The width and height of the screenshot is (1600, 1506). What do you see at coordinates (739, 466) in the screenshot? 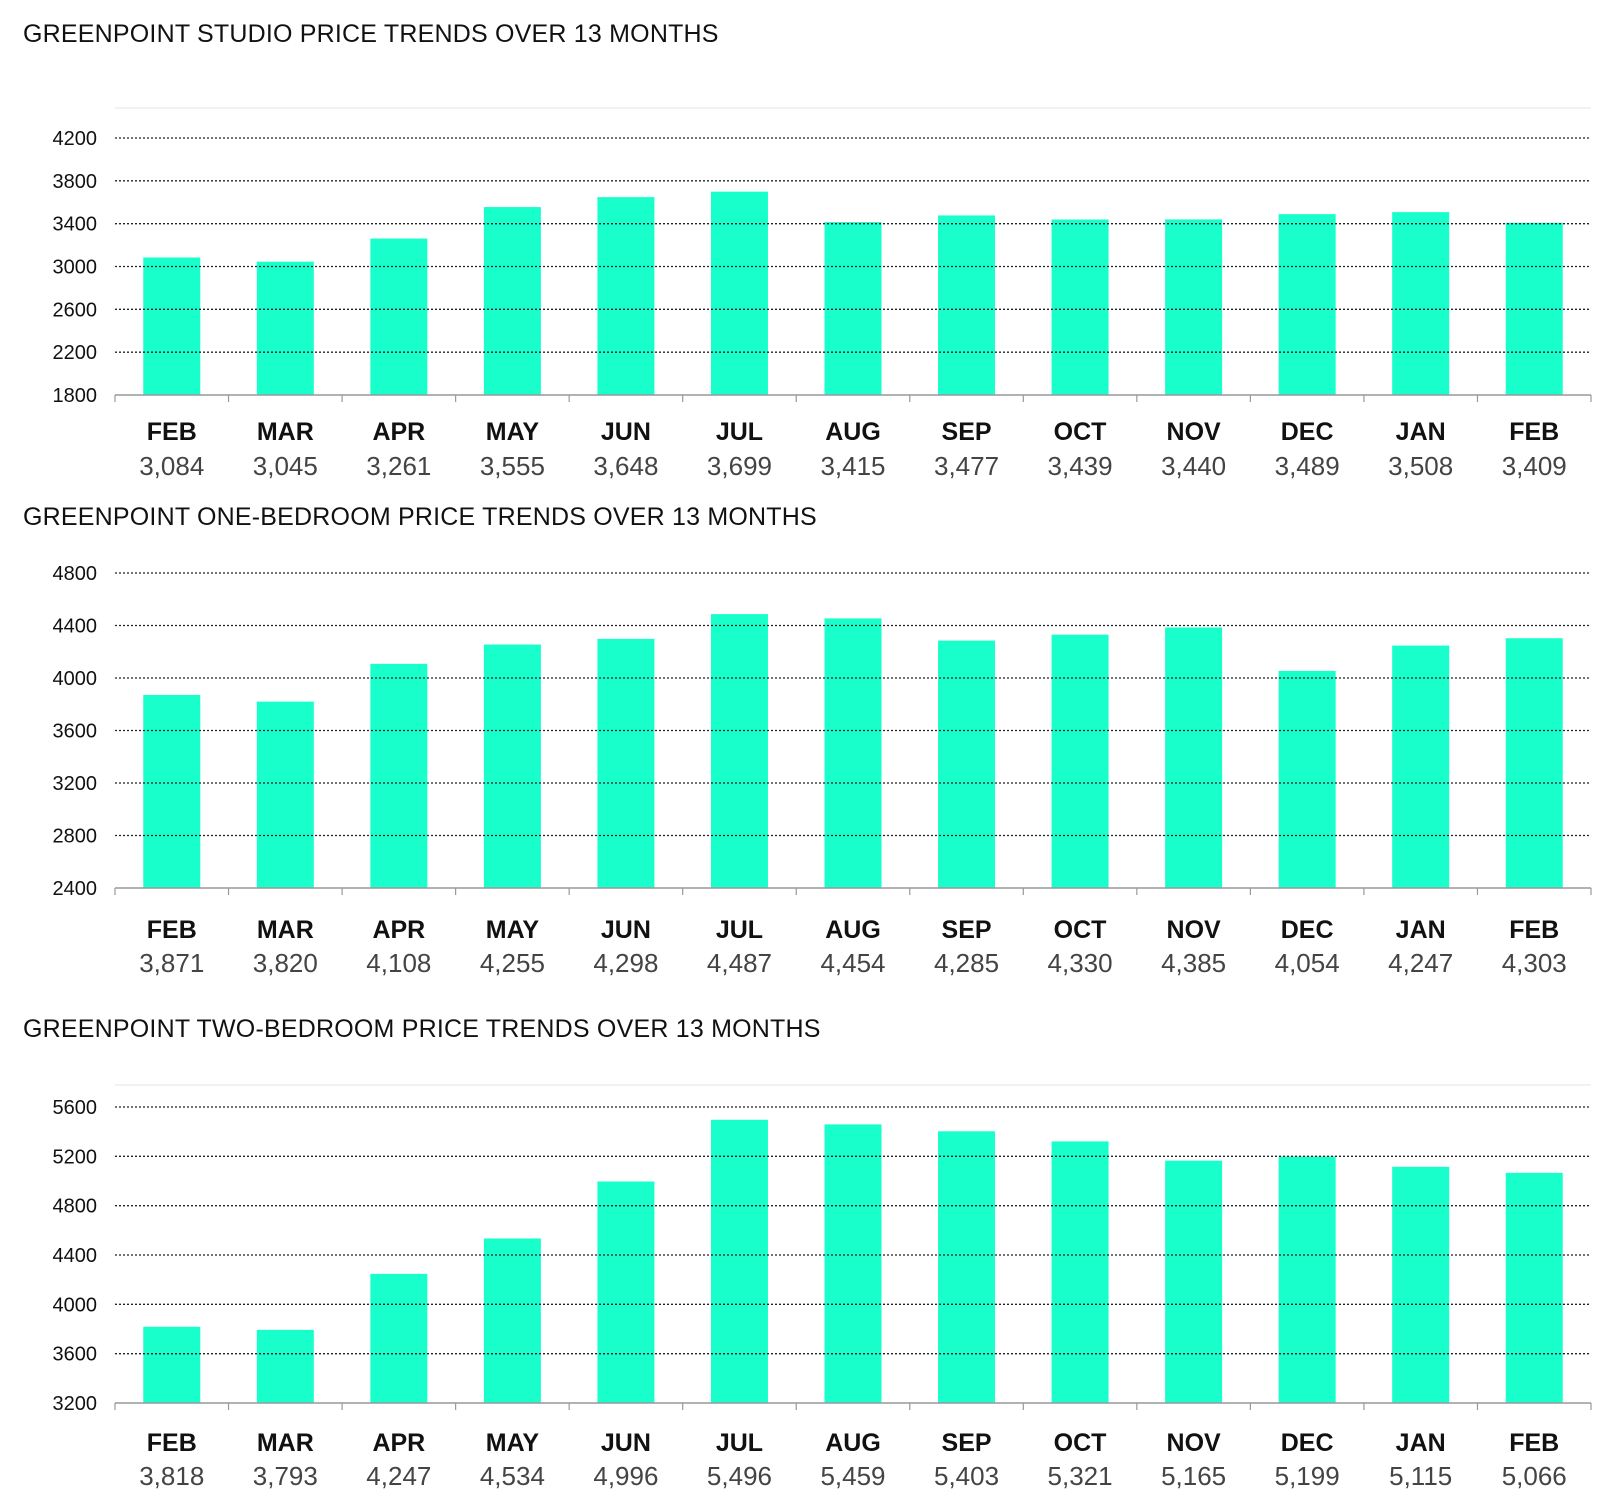
I see `data-label: 3,699` at bounding box center [739, 466].